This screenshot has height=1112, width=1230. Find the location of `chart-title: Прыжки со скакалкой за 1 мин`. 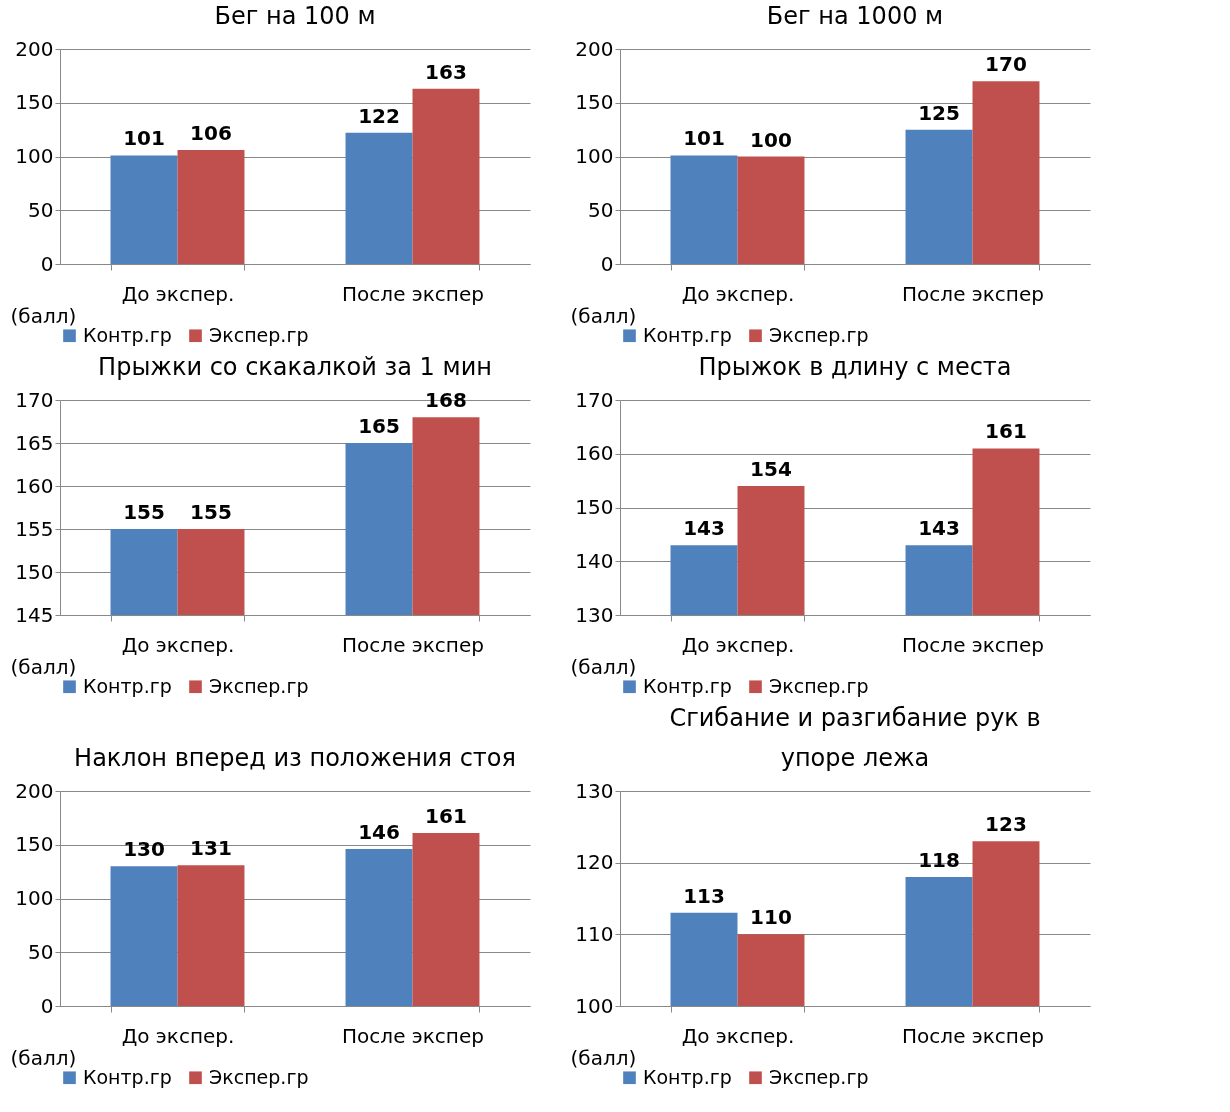

chart-title: Прыжки со скакалкой за 1 мин is located at coordinates (295, 367).